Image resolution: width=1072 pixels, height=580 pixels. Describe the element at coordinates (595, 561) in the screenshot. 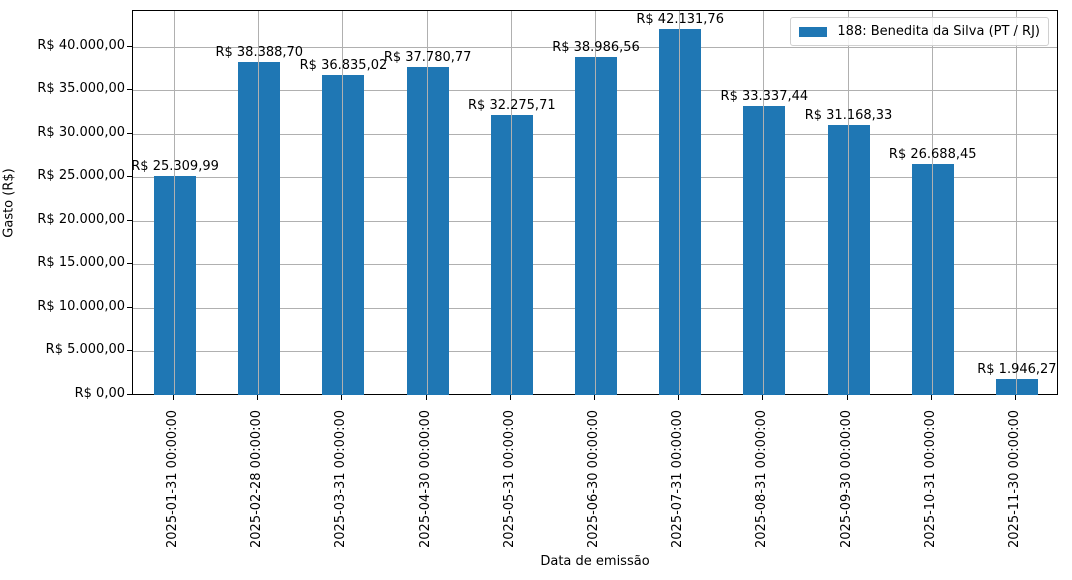

I see `x-axis-label: Data de emissão` at that location.